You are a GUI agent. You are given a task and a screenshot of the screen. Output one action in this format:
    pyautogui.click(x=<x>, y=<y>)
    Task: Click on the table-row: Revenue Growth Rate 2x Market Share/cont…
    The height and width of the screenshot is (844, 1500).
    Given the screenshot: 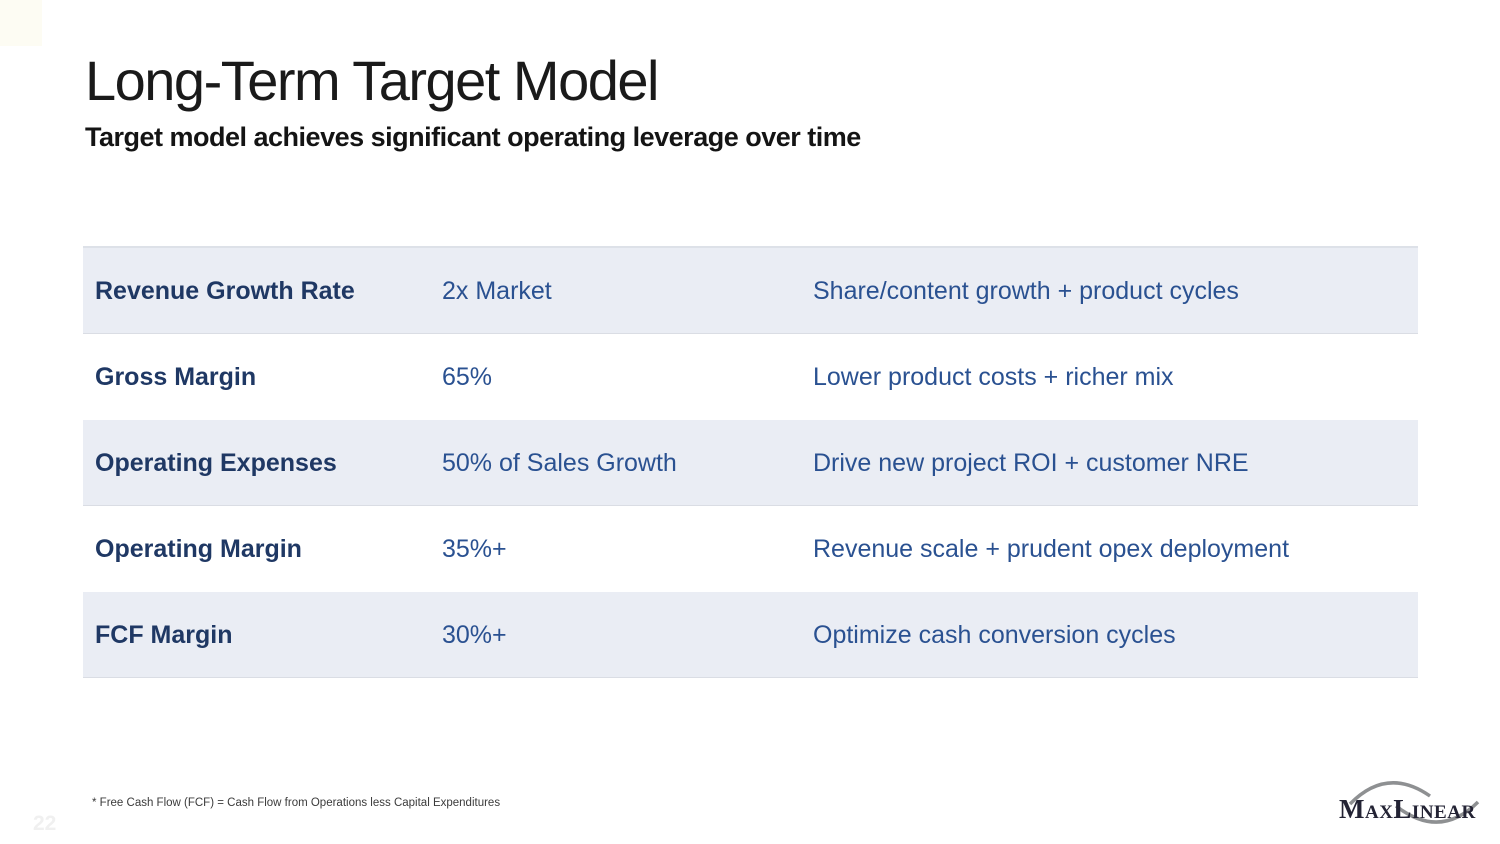 What is the action you would take?
    pyautogui.click(x=750, y=291)
    